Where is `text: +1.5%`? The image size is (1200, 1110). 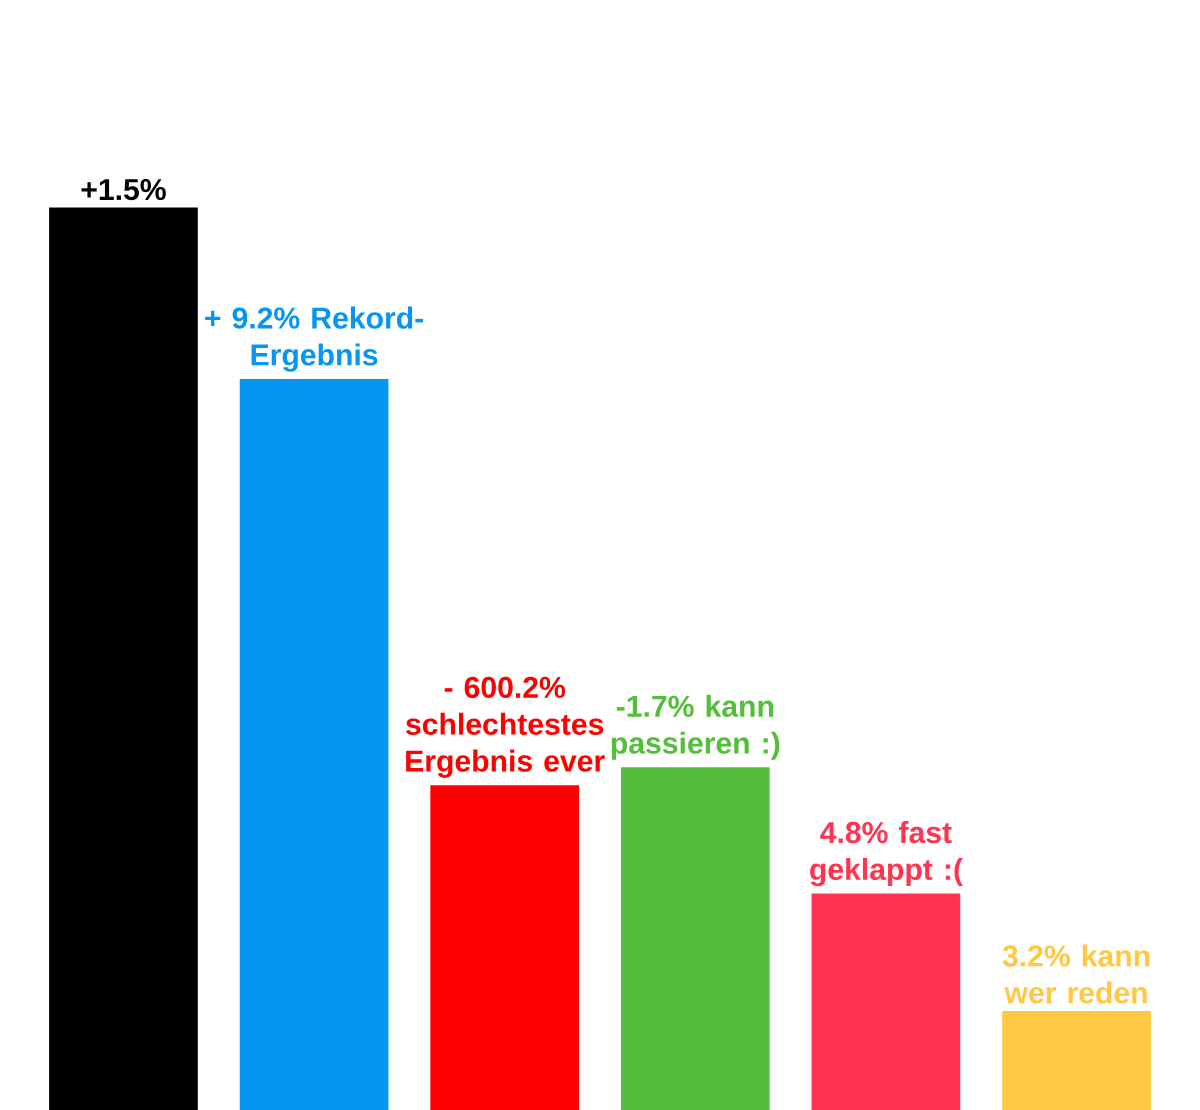 text: +1.5% is located at coordinates (123, 189).